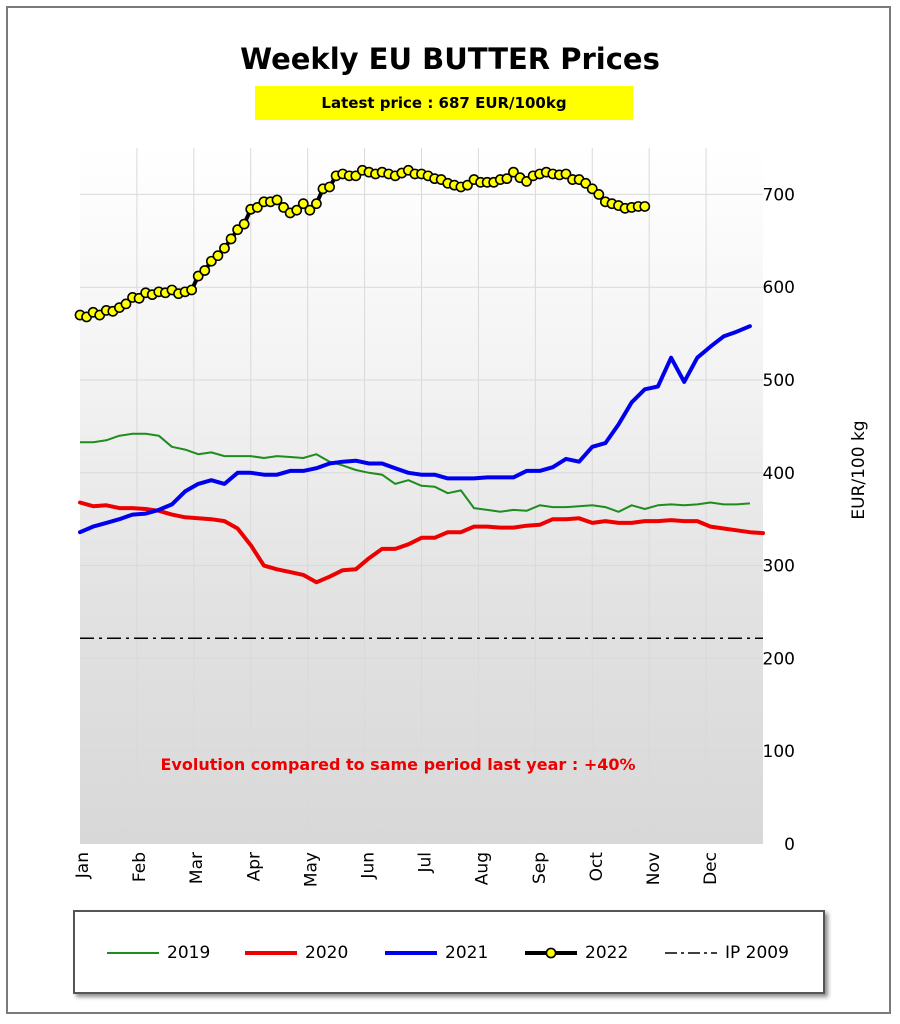 This screenshot has height=1024, width=900. What do you see at coordinates (83, 865) in the screenshot?
I see `x-tick-label: Jan` at bounding box center [83, 865].